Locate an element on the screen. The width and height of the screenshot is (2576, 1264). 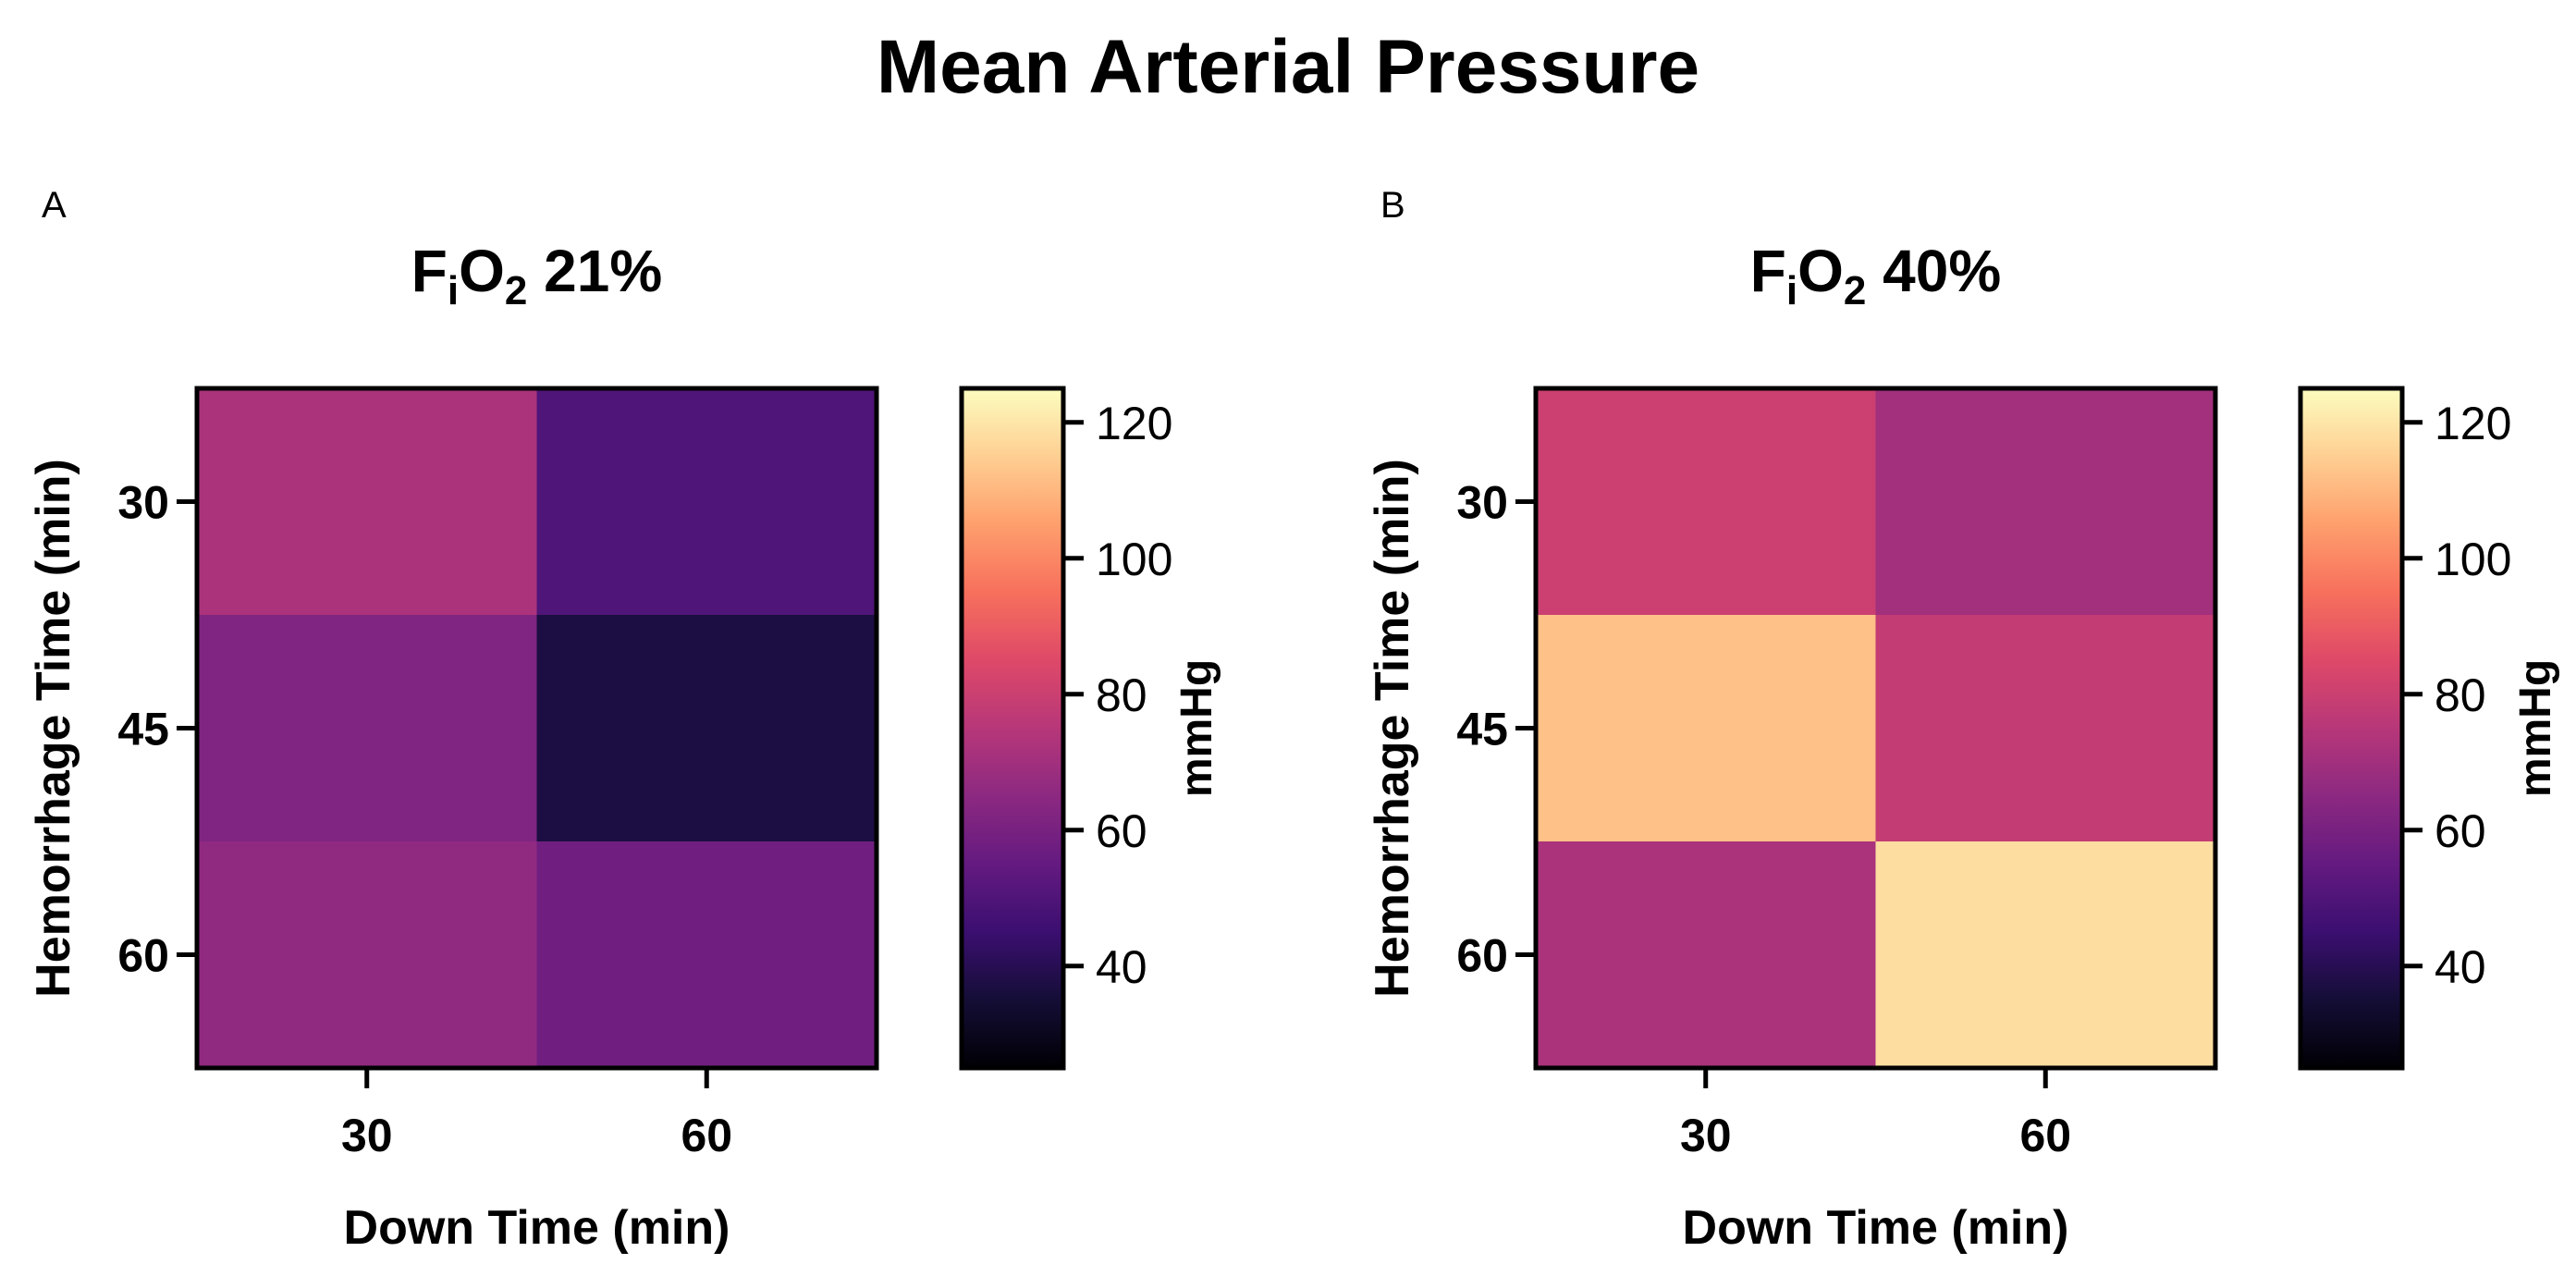
panel-title: FiO2 40% is located at coordinates (1875, 276).